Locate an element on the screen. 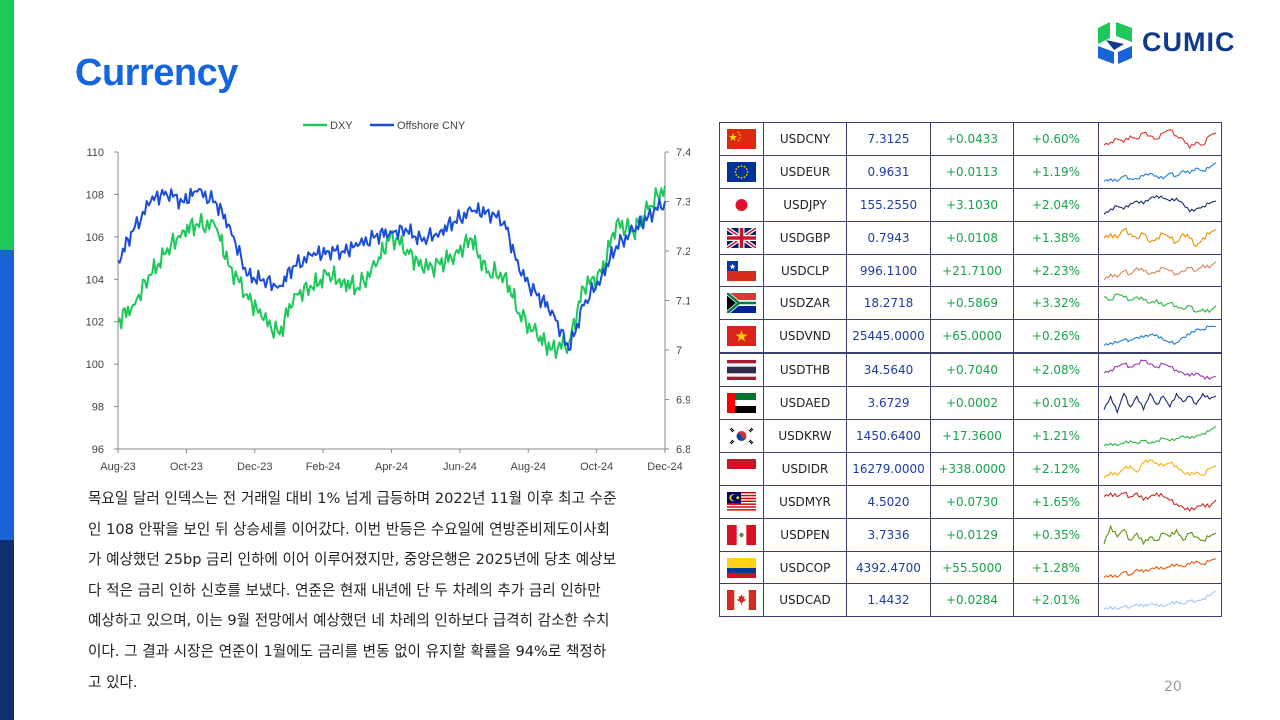 The width and height of the screenshot is (1280, 720). currency-pair: USDKRW is located at coordinates (805, 436).